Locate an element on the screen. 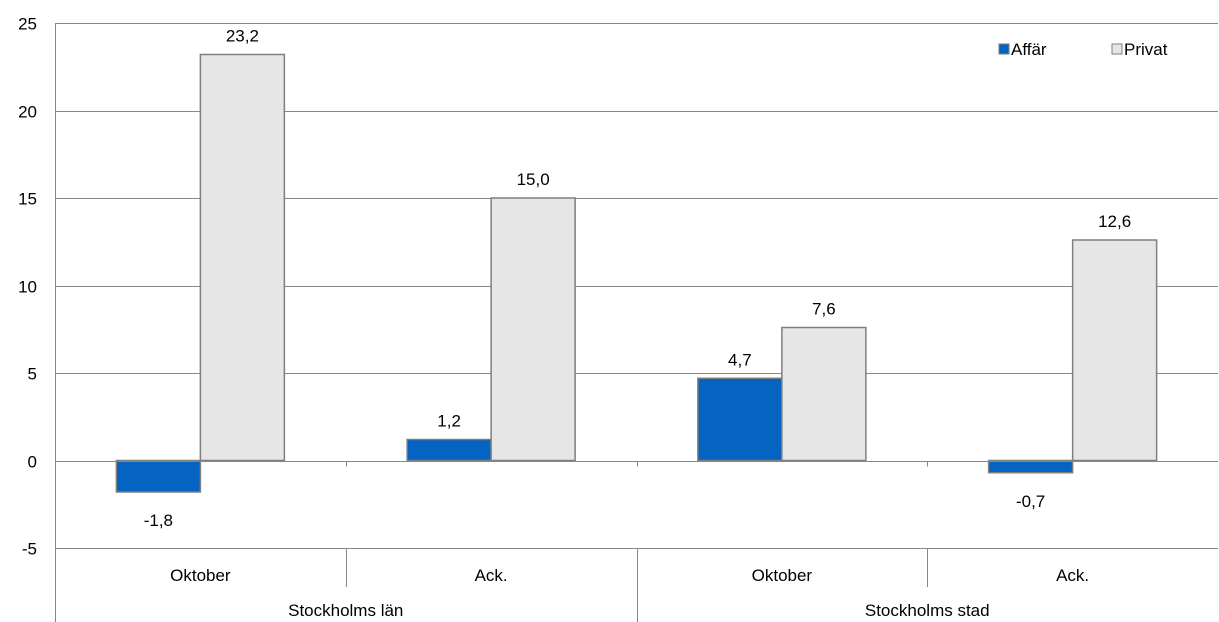  y-tick-label: 15 is located at coordinates (27, 199).